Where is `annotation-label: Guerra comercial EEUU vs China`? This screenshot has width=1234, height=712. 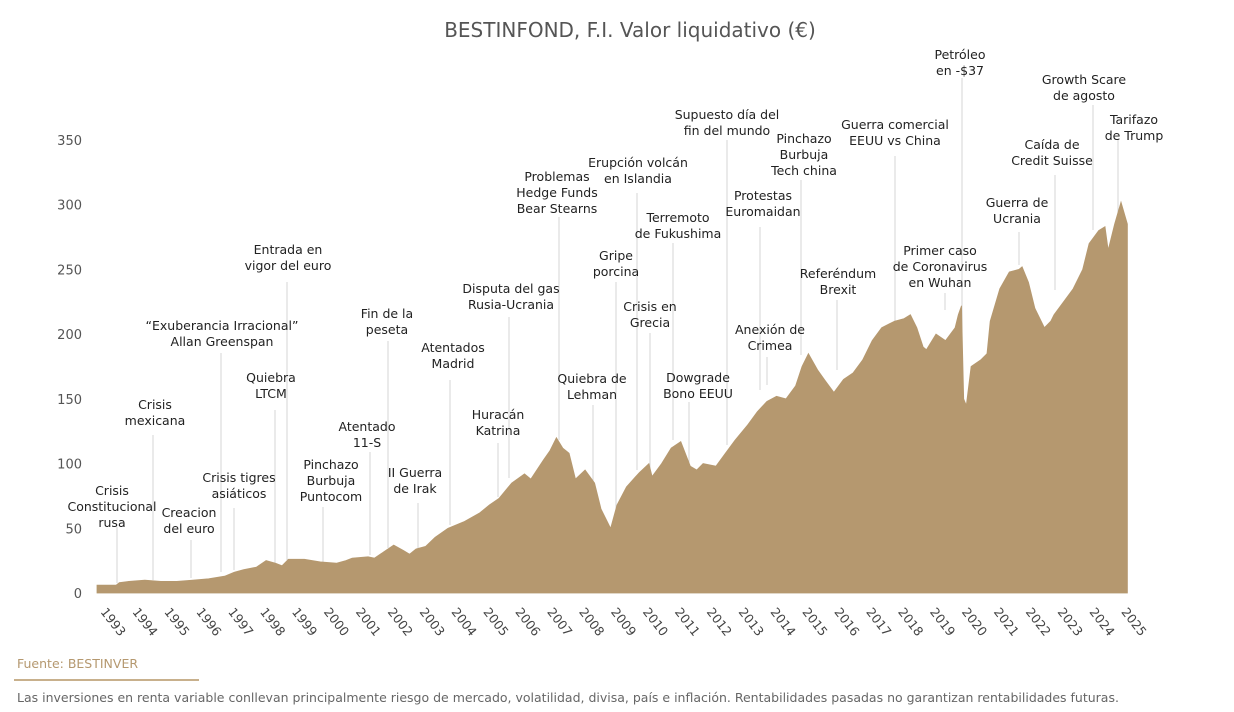 annotation-label: Guerra comercial EEUU vs China is located at coordinates (895, 132).